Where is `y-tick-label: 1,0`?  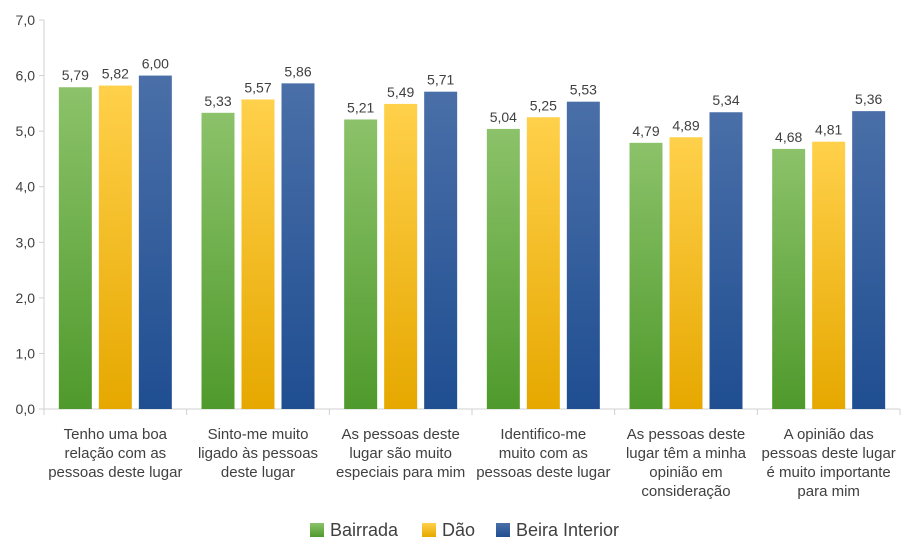 y-tick-label: 1,0 is located at coordinates (26, 353).